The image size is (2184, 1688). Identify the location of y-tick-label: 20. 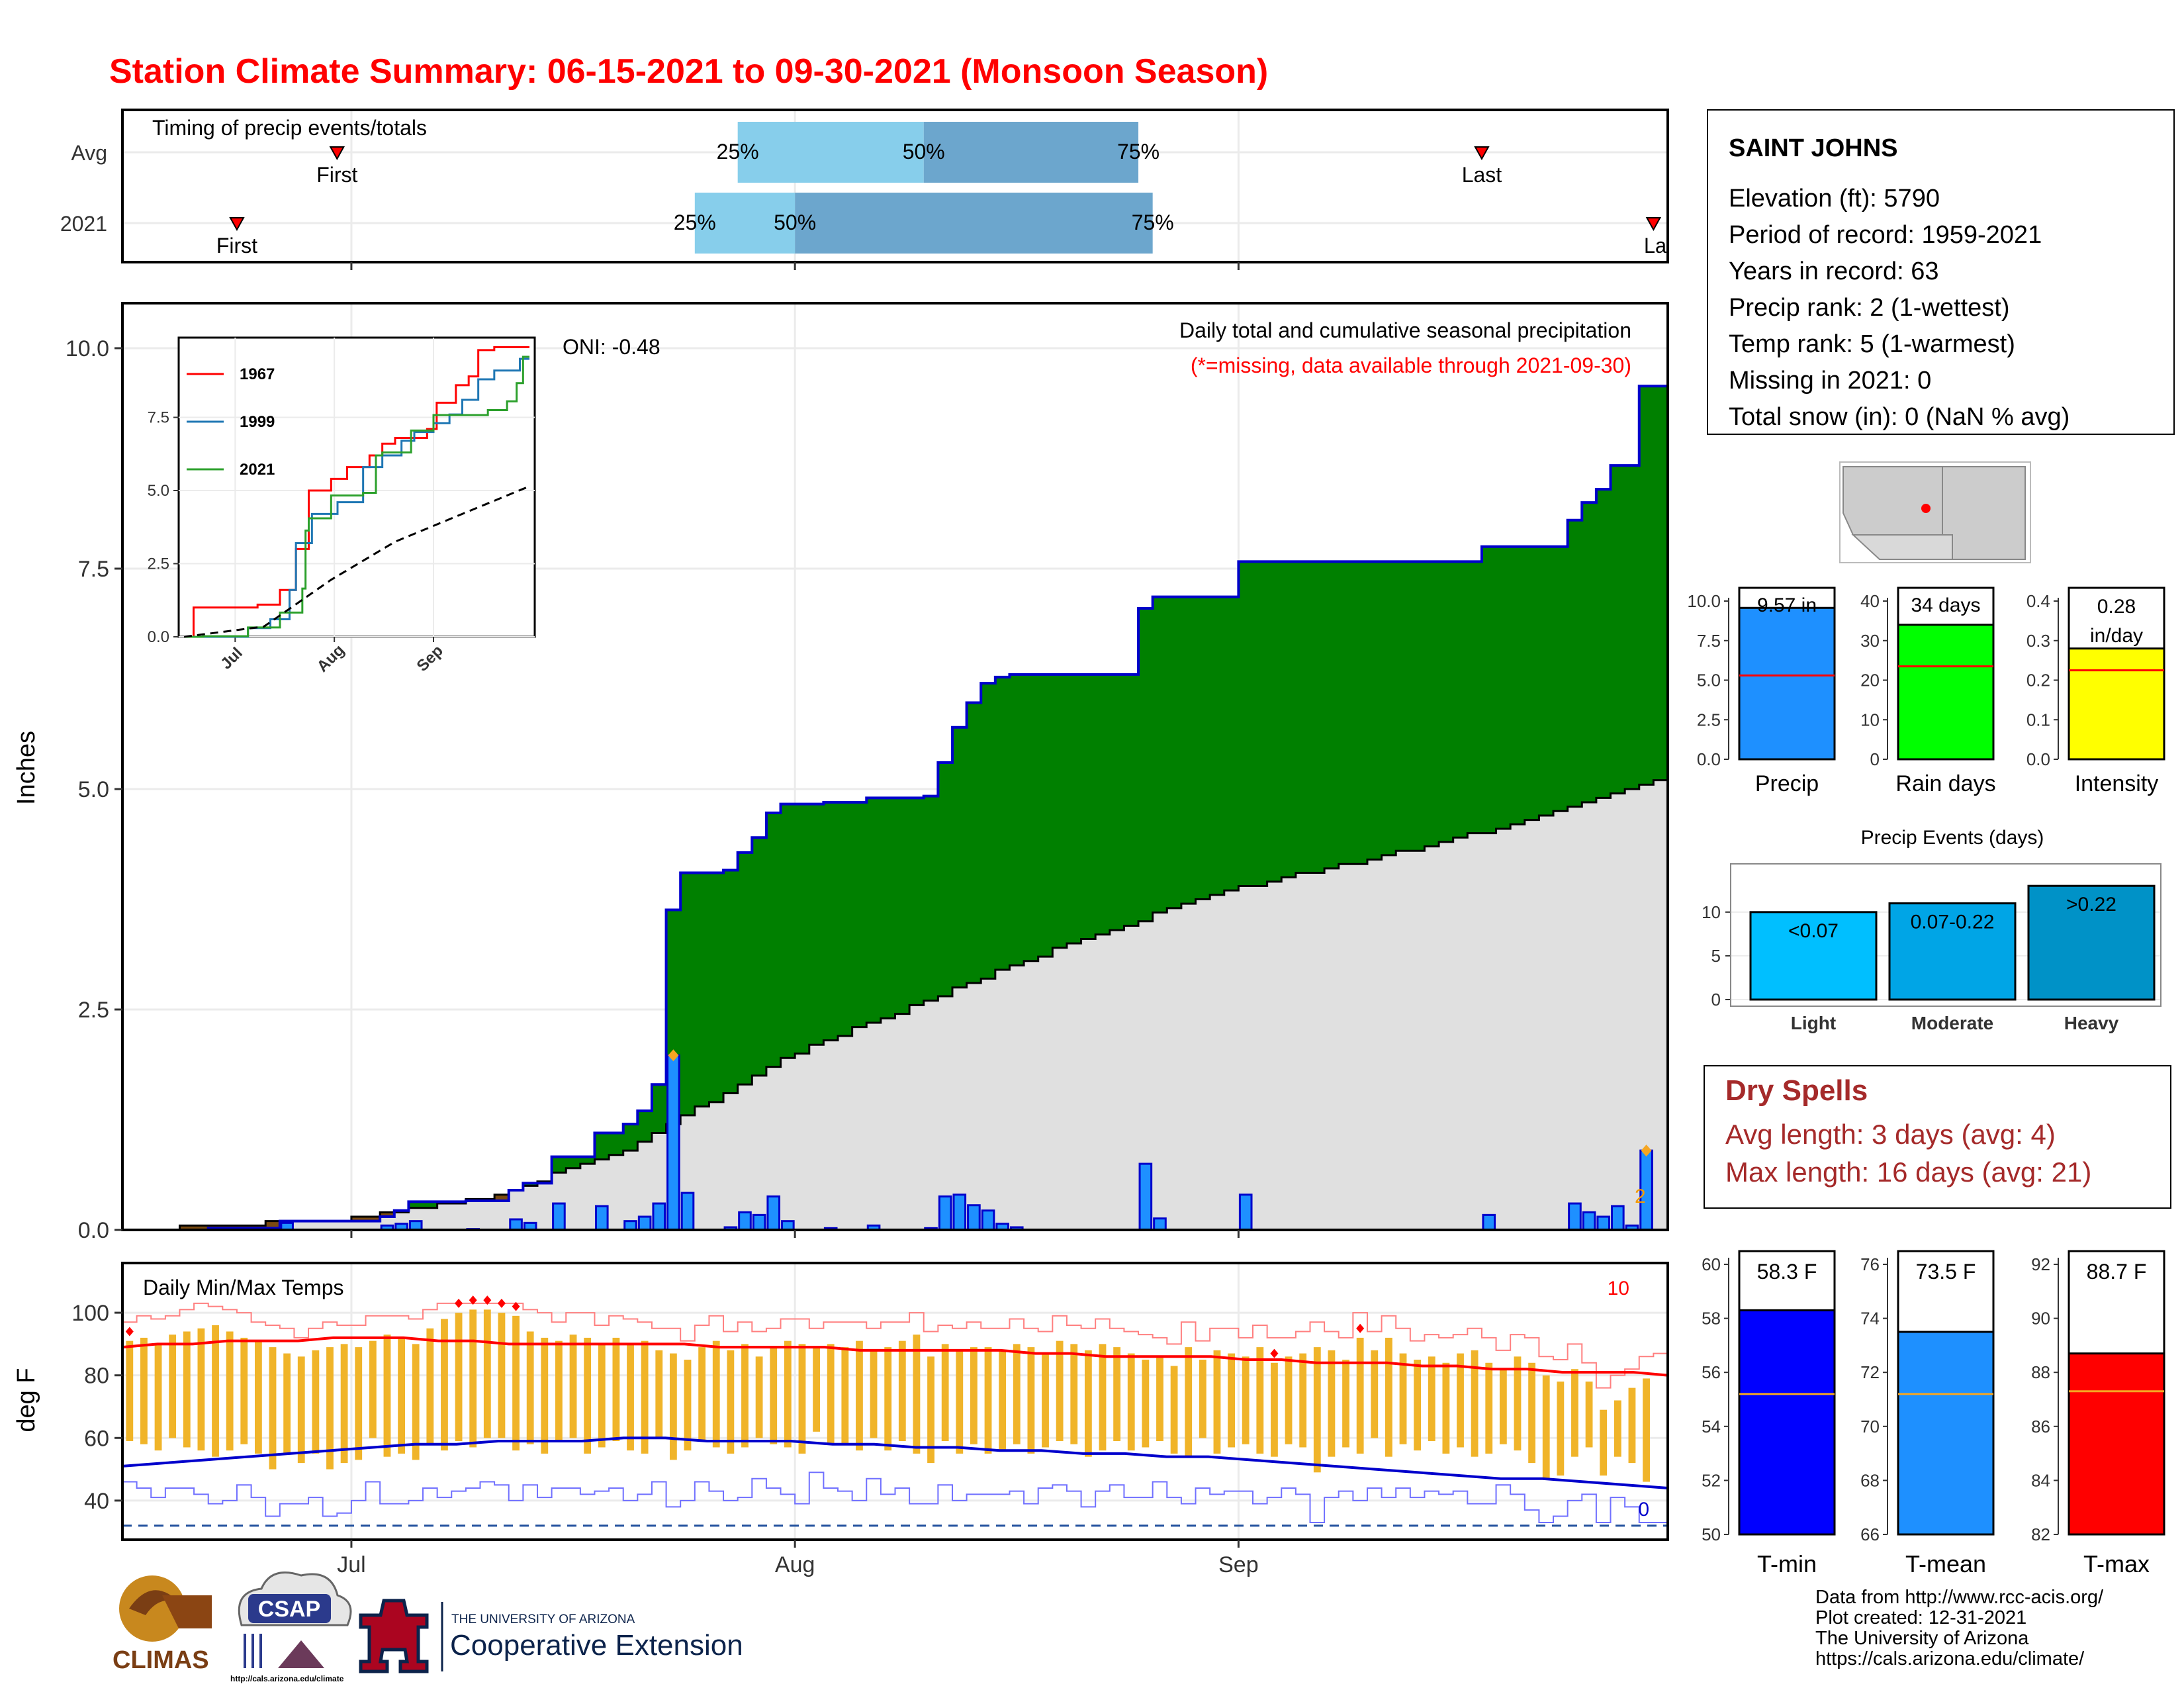
(1870, 680).